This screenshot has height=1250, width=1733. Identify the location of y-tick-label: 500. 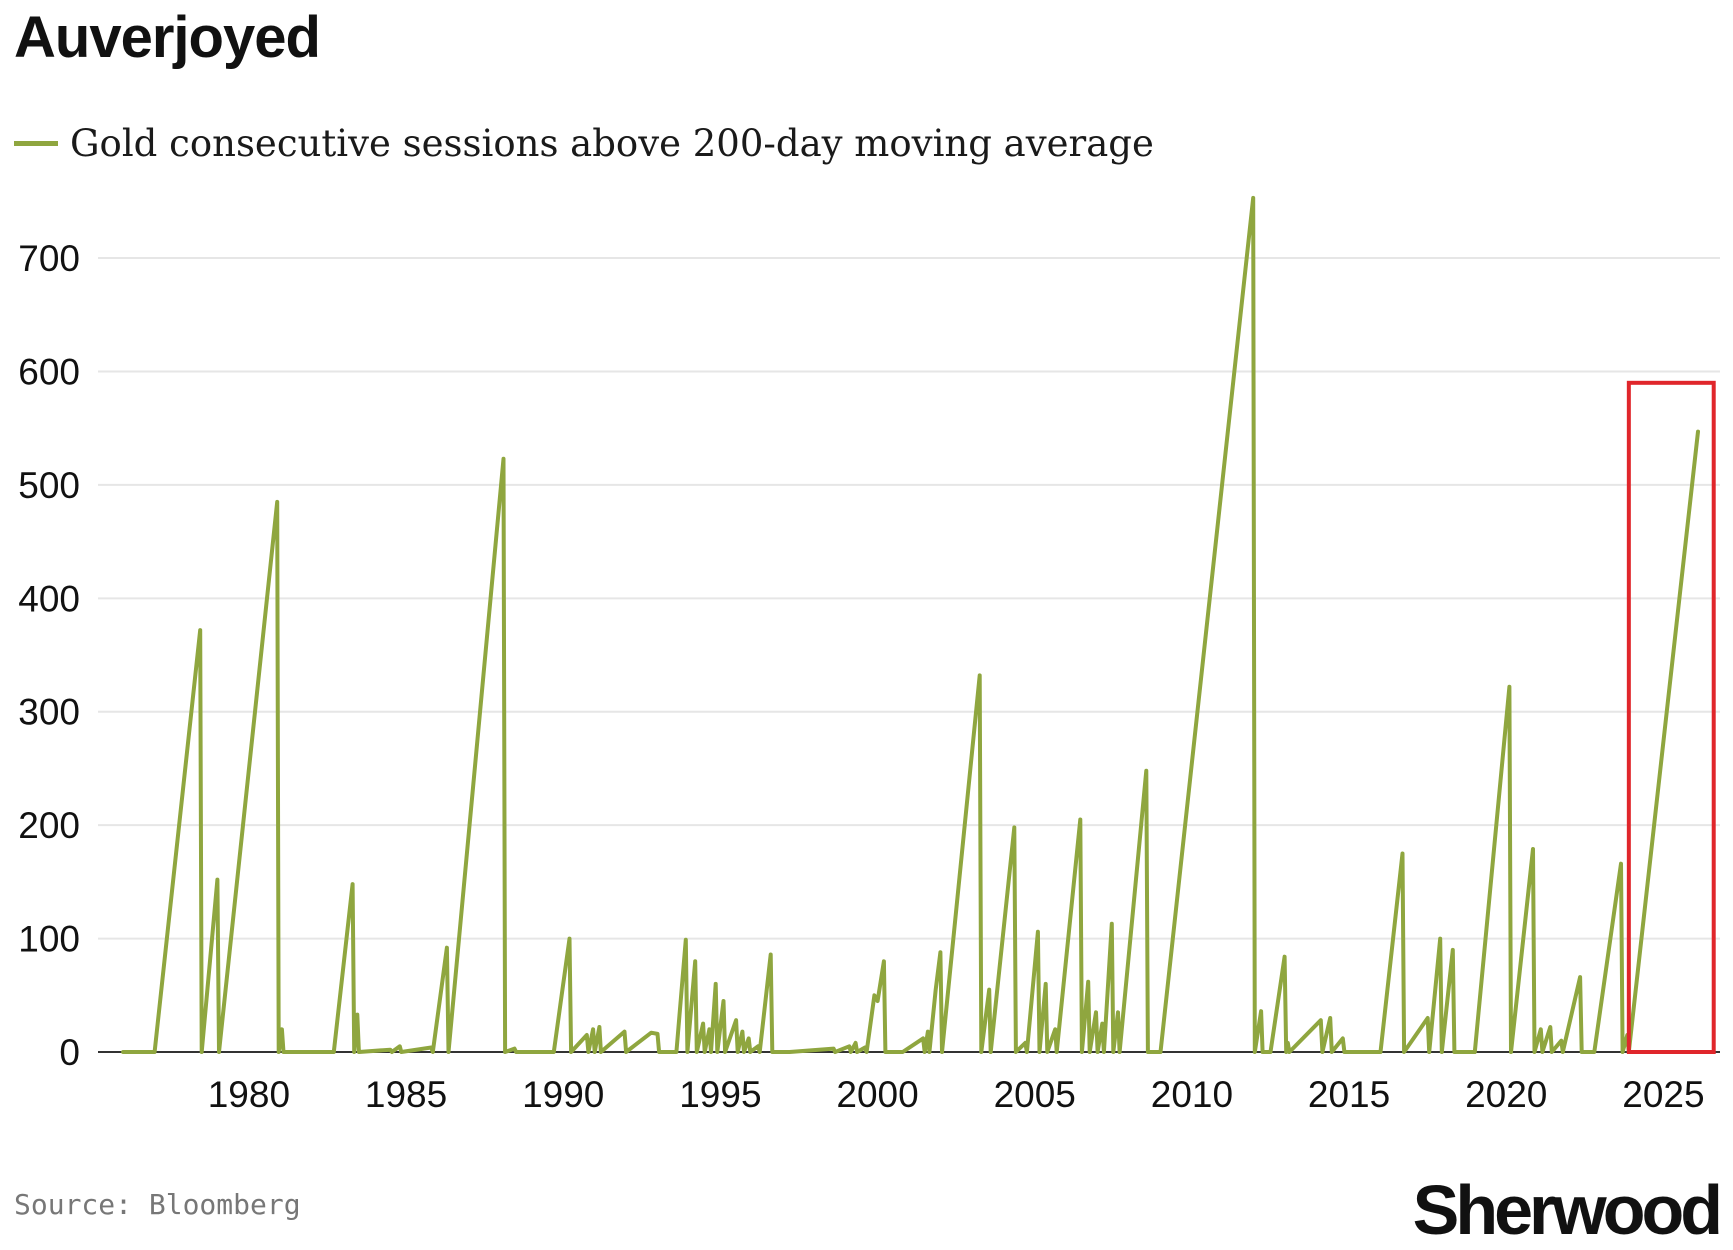
(49, 485).